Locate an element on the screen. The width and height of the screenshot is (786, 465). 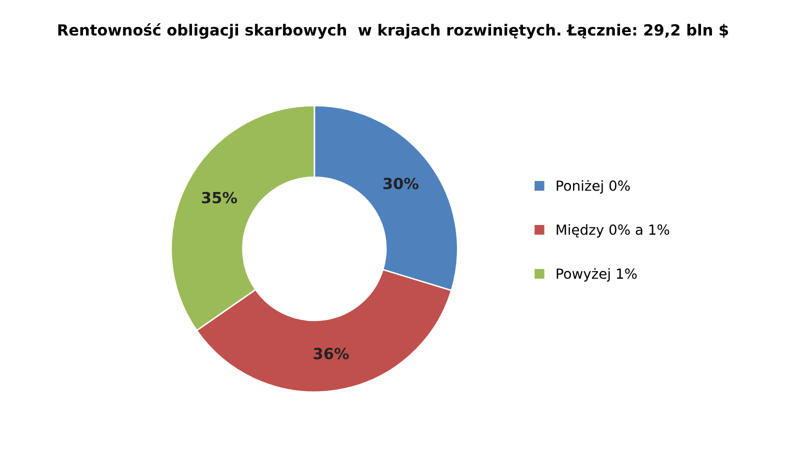
legend-label: Poniżej 0% is located at coordinates (593, 187).